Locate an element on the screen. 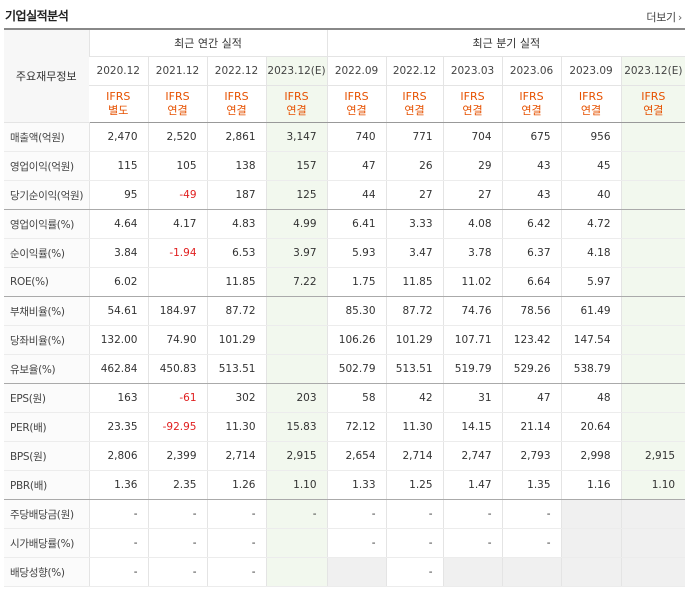  value-cell: 187 is located at coordinates (236, 195).